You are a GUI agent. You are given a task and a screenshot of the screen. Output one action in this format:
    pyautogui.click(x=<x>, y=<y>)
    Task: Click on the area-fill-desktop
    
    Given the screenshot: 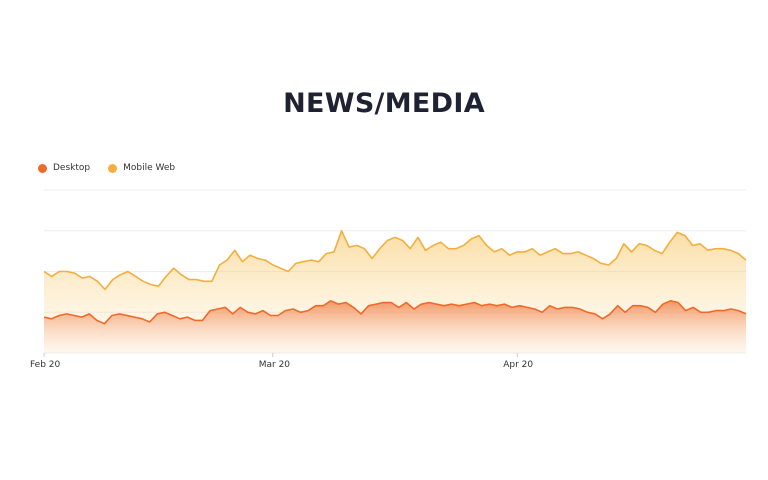 What is the action you would take?
    pyautogui.click(x=395, y=326)
    